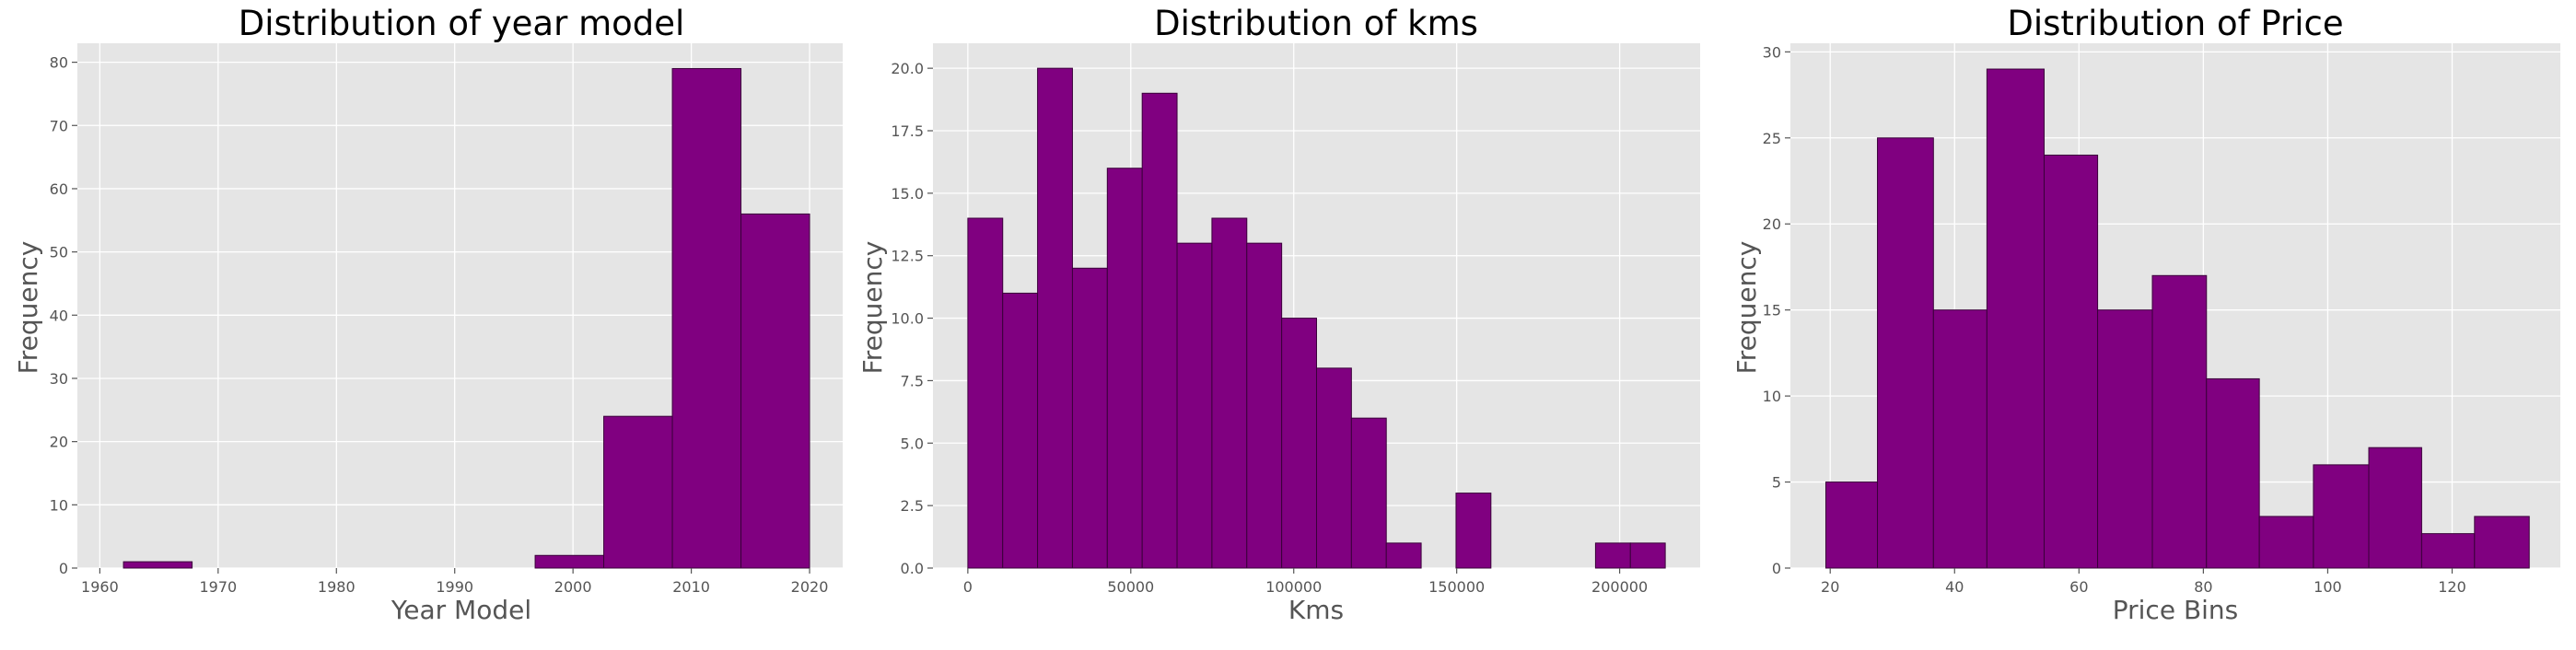 This screenshot has width=2576, height=650. What do you see at coordinates (1772, 139) in the screenshot?
I see `y-tick-label: 25` at bounding box center [1772, 139].